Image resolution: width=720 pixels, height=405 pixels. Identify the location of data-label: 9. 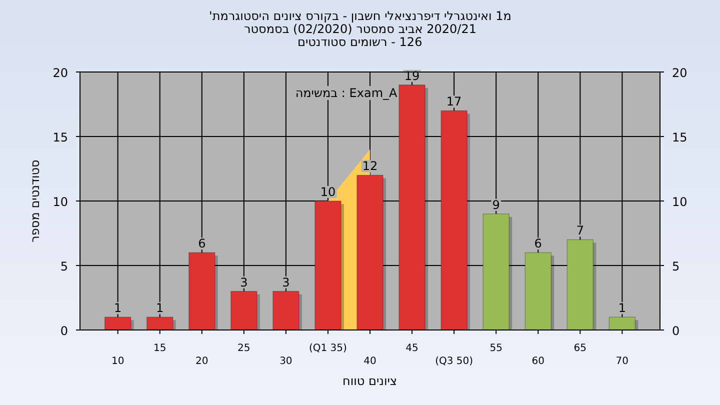
(496, 205).